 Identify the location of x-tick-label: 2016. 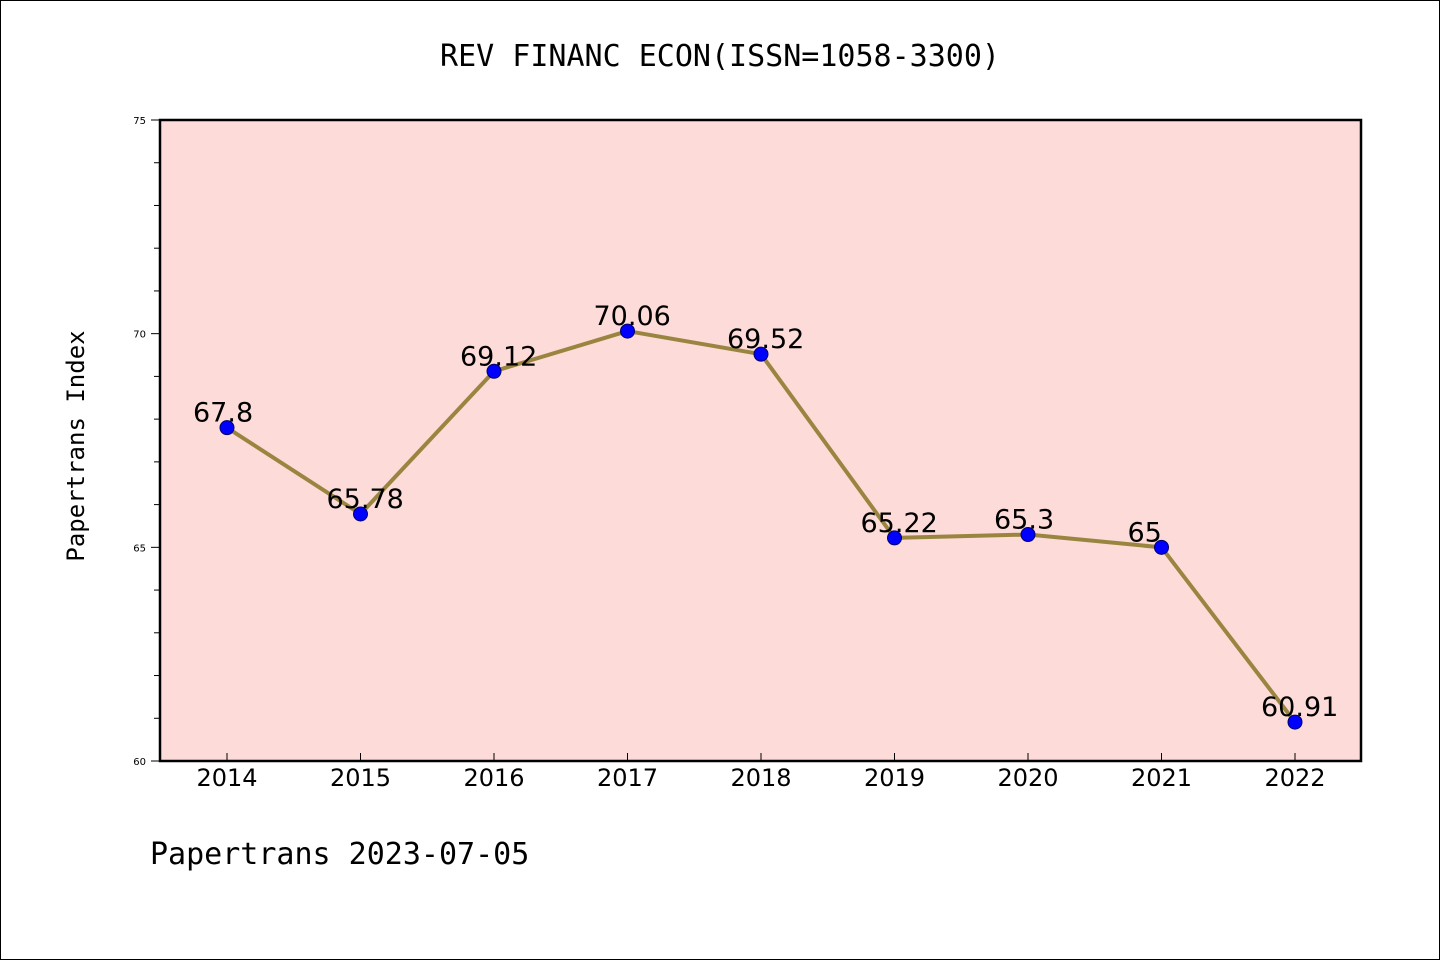
(493, 778).